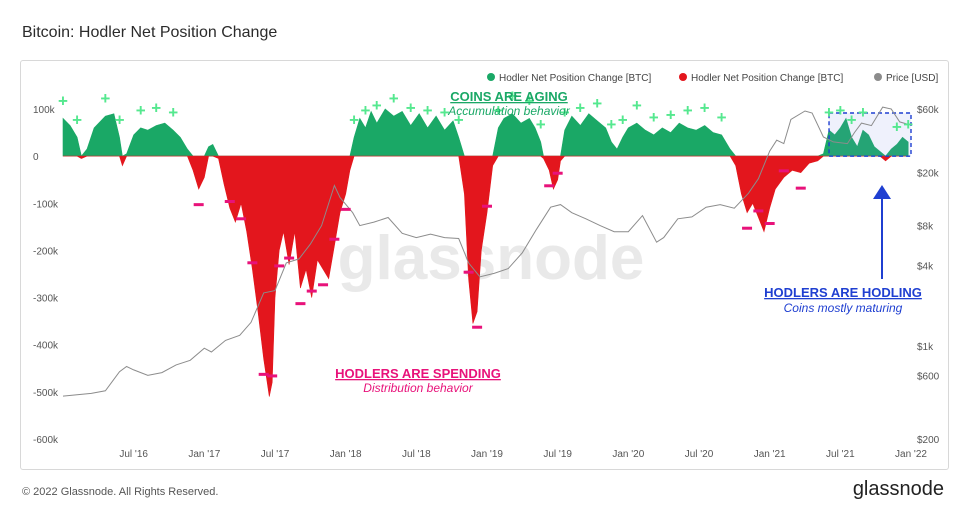 Image resolution: width=974 pixels, height=512 pixels. Describe the element at coordinates (628, 454) in the screenshot. I see `x-axis-tick-label: Jan '20` at that location.